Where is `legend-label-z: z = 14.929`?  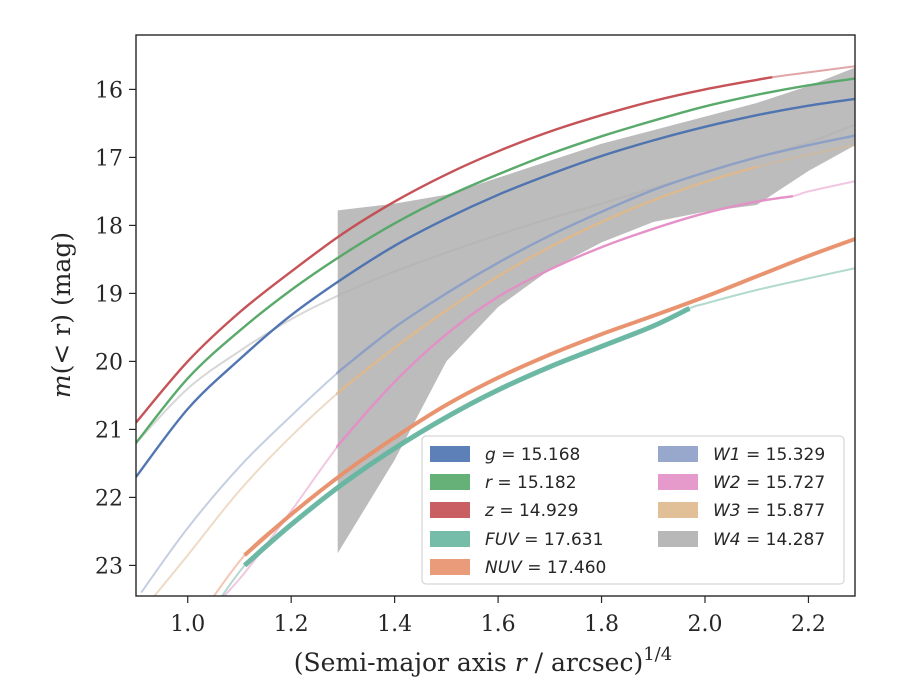 legend-label-z: z = 14.929 is located at coordinates (531, 511).